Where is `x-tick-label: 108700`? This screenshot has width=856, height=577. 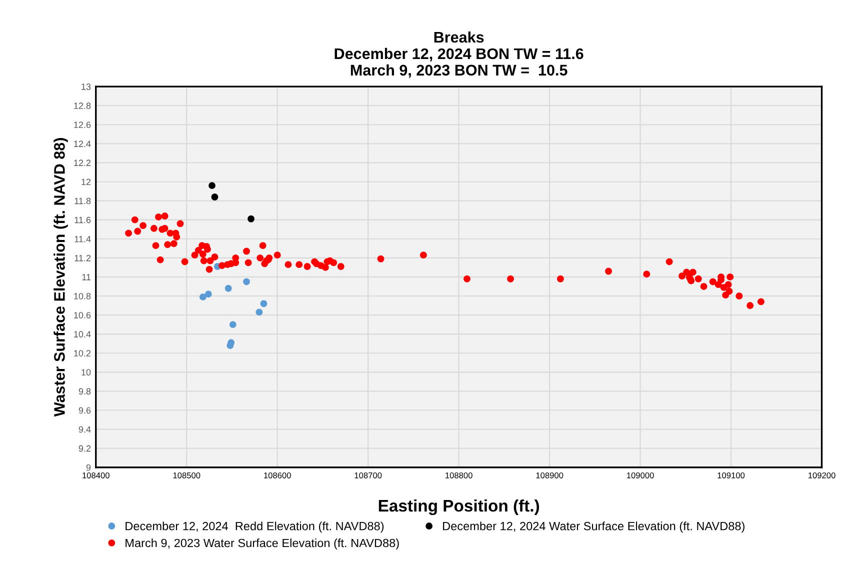 x-tick-label: 108700 is located at coordinates (368, 475).